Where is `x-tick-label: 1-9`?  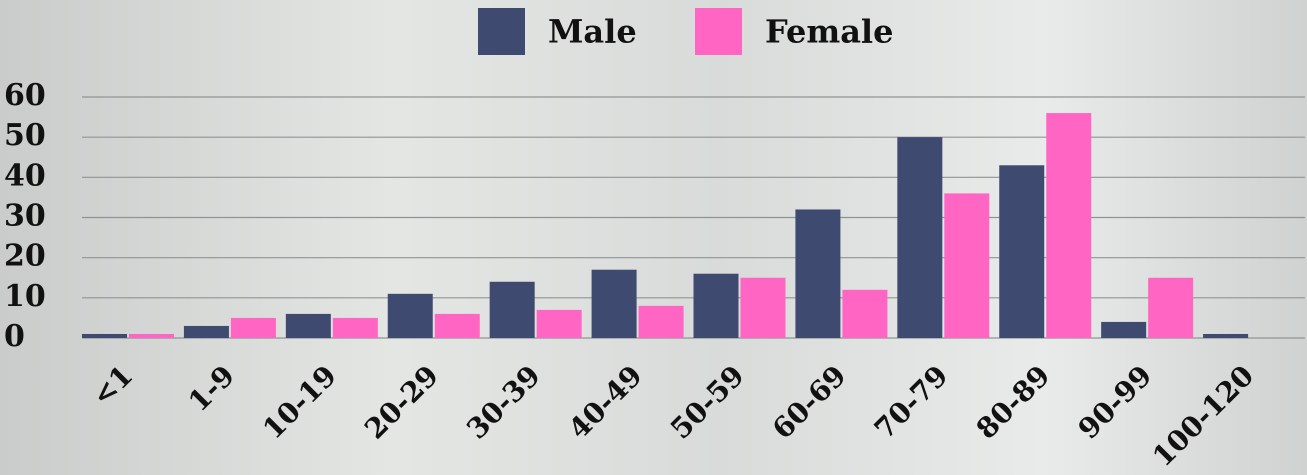 x-tick-label: 1-9 is located at coordinates (211, 388).